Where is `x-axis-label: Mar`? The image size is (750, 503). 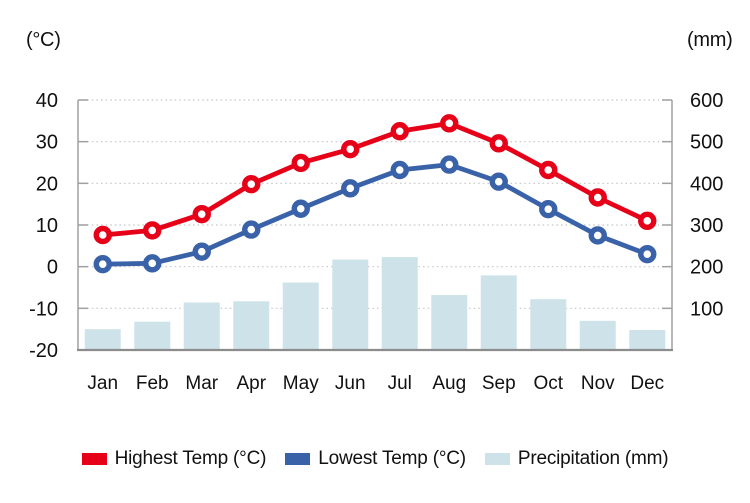 x-axis-label: Mar is located at coordinates (201, 383).